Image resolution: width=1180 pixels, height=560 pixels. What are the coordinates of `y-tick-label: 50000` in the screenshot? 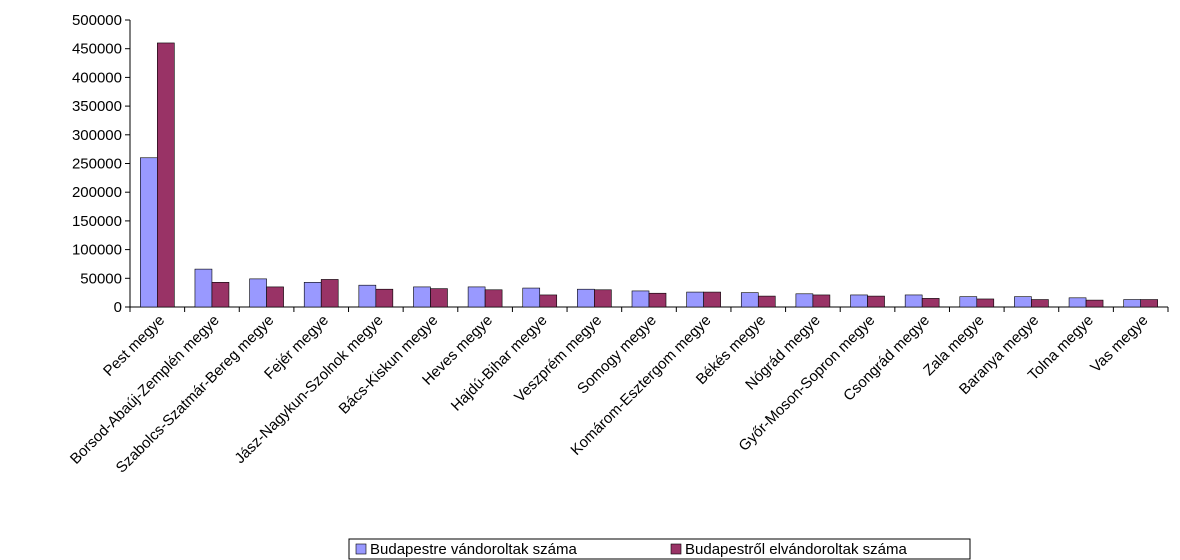 It's located at (101, 278).